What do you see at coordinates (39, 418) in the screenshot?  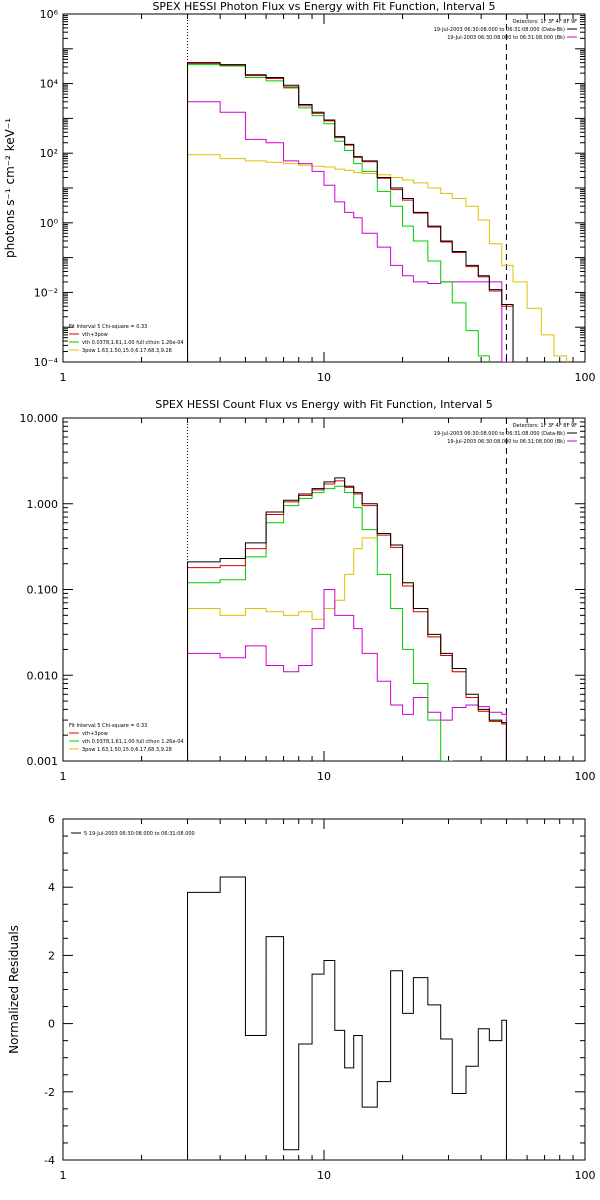 I see `y-tick-label: 10.000` at bounding box center [39, 418].